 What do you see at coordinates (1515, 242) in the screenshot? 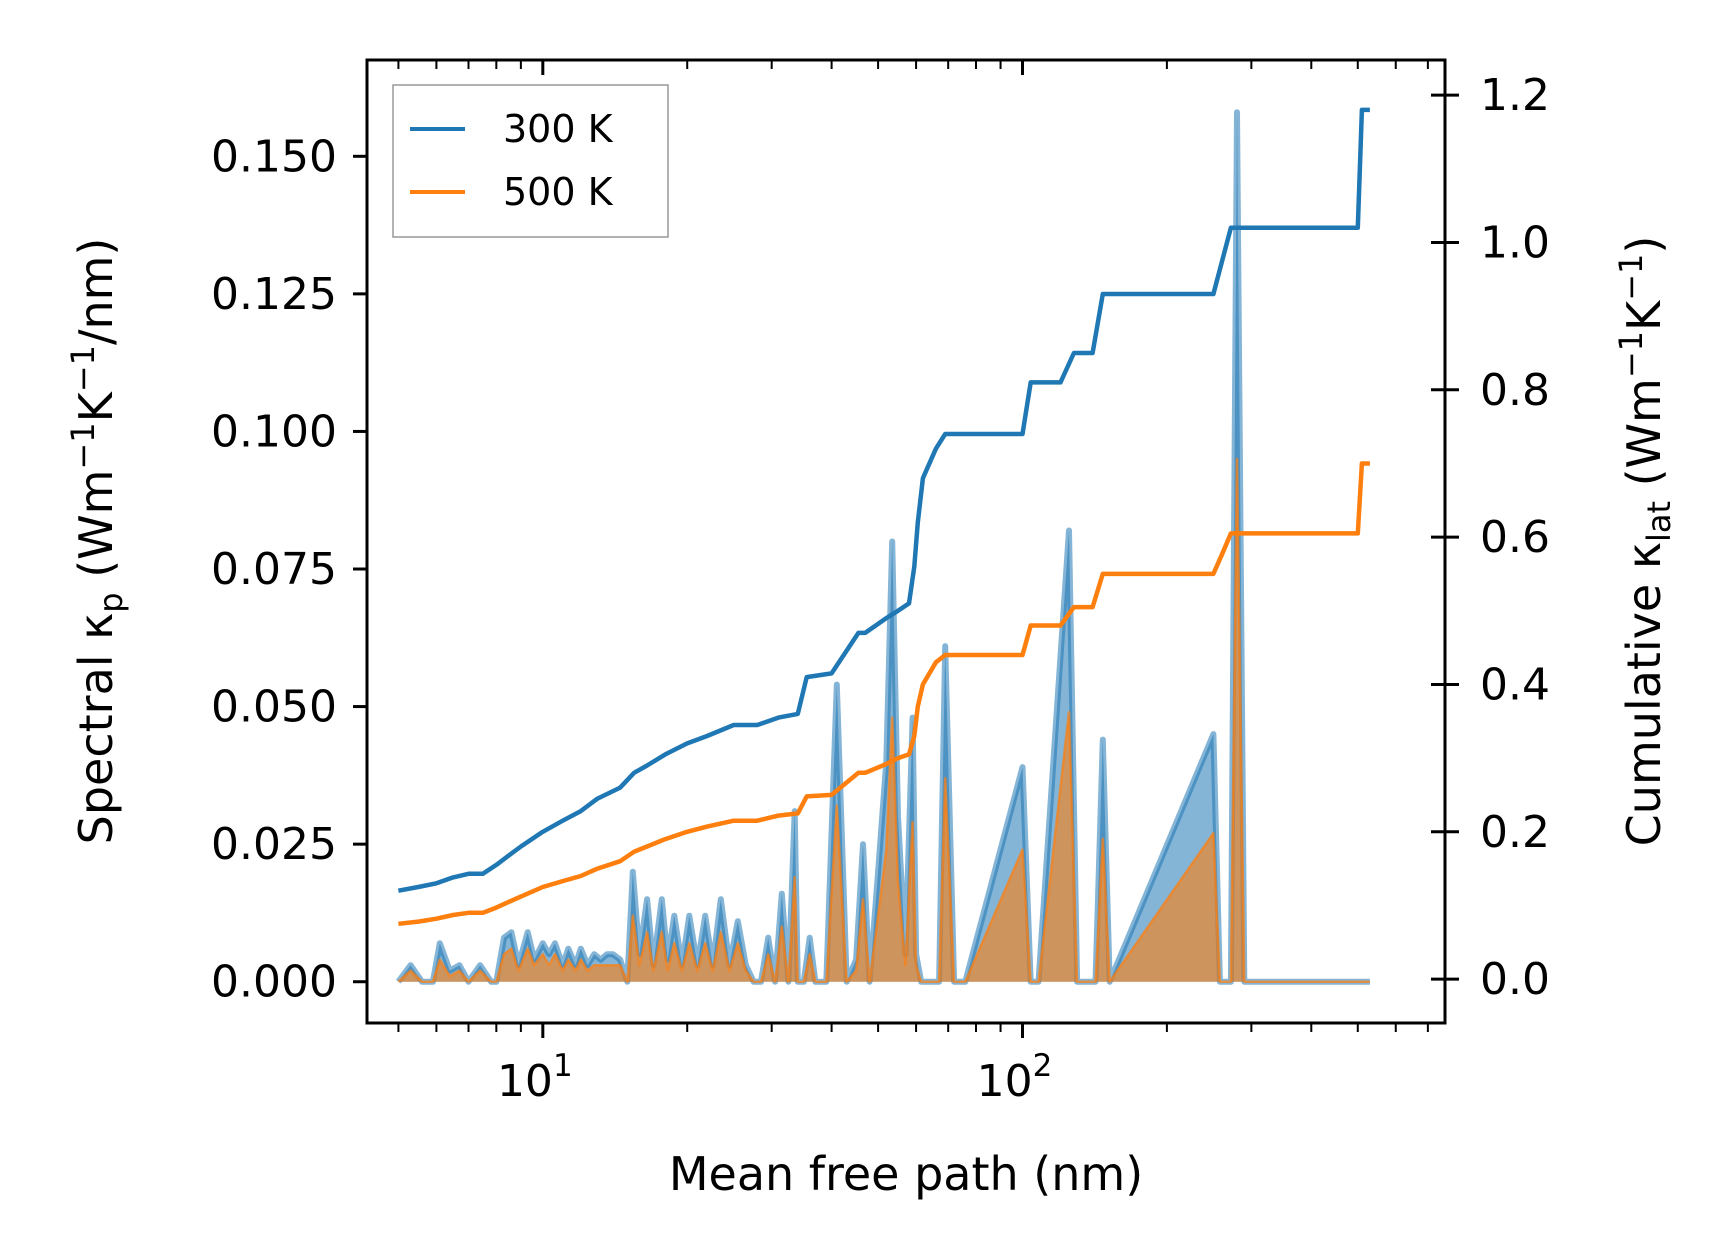
I see `y-right-tick-label: 1.0` at bounding box center [1515, 242].